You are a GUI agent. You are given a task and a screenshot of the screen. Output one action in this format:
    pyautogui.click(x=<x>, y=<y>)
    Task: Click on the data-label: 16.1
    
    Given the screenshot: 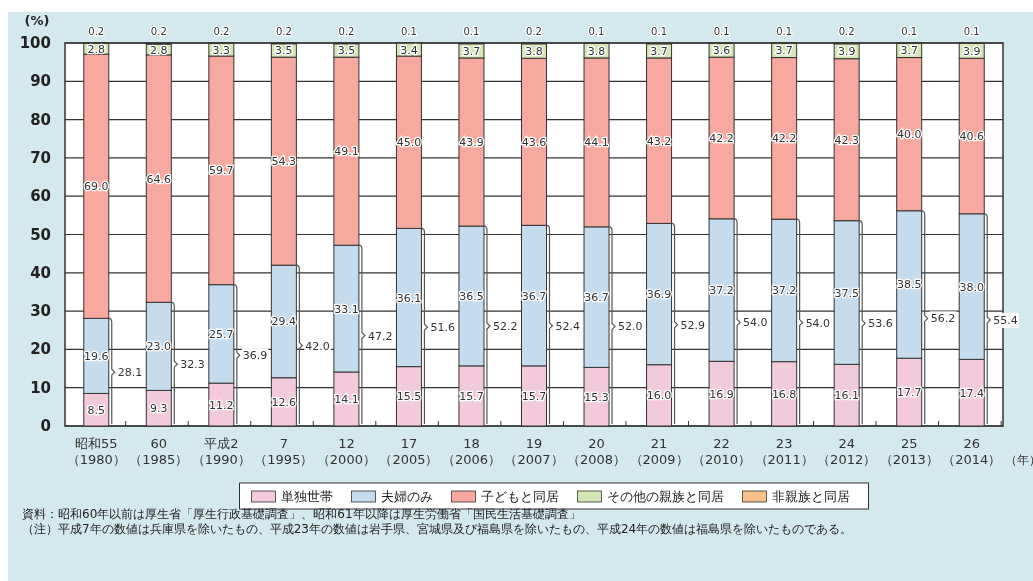 What is the action you would take?
    pyautogui.click(x=846, y=396)
    